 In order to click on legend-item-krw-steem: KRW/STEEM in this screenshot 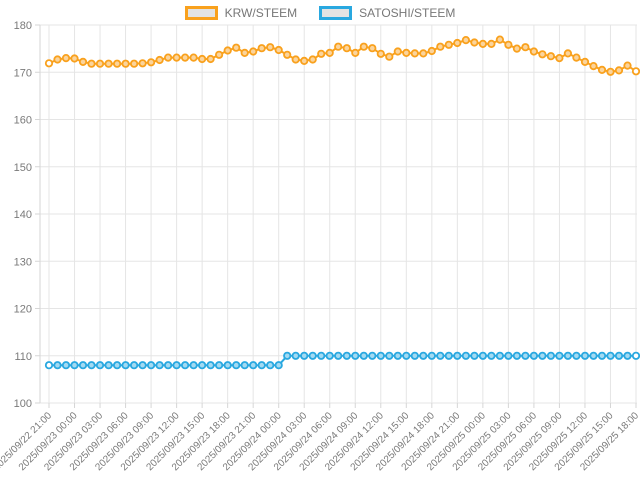, I will do `click(240, 13)`.